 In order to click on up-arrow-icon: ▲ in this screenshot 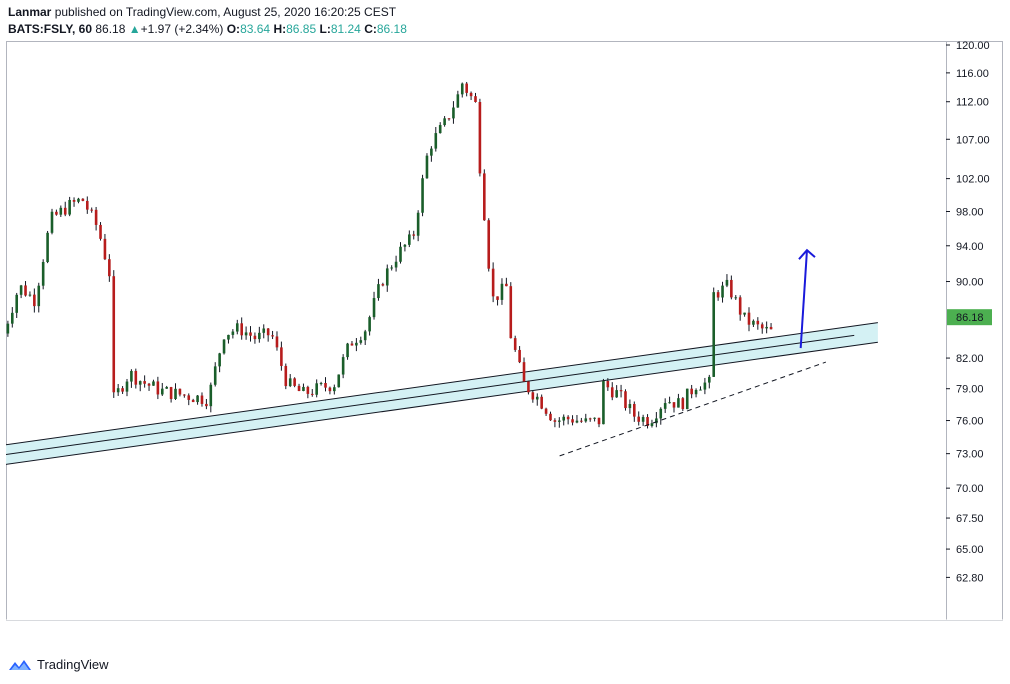, I will do `click(134, 29)`.